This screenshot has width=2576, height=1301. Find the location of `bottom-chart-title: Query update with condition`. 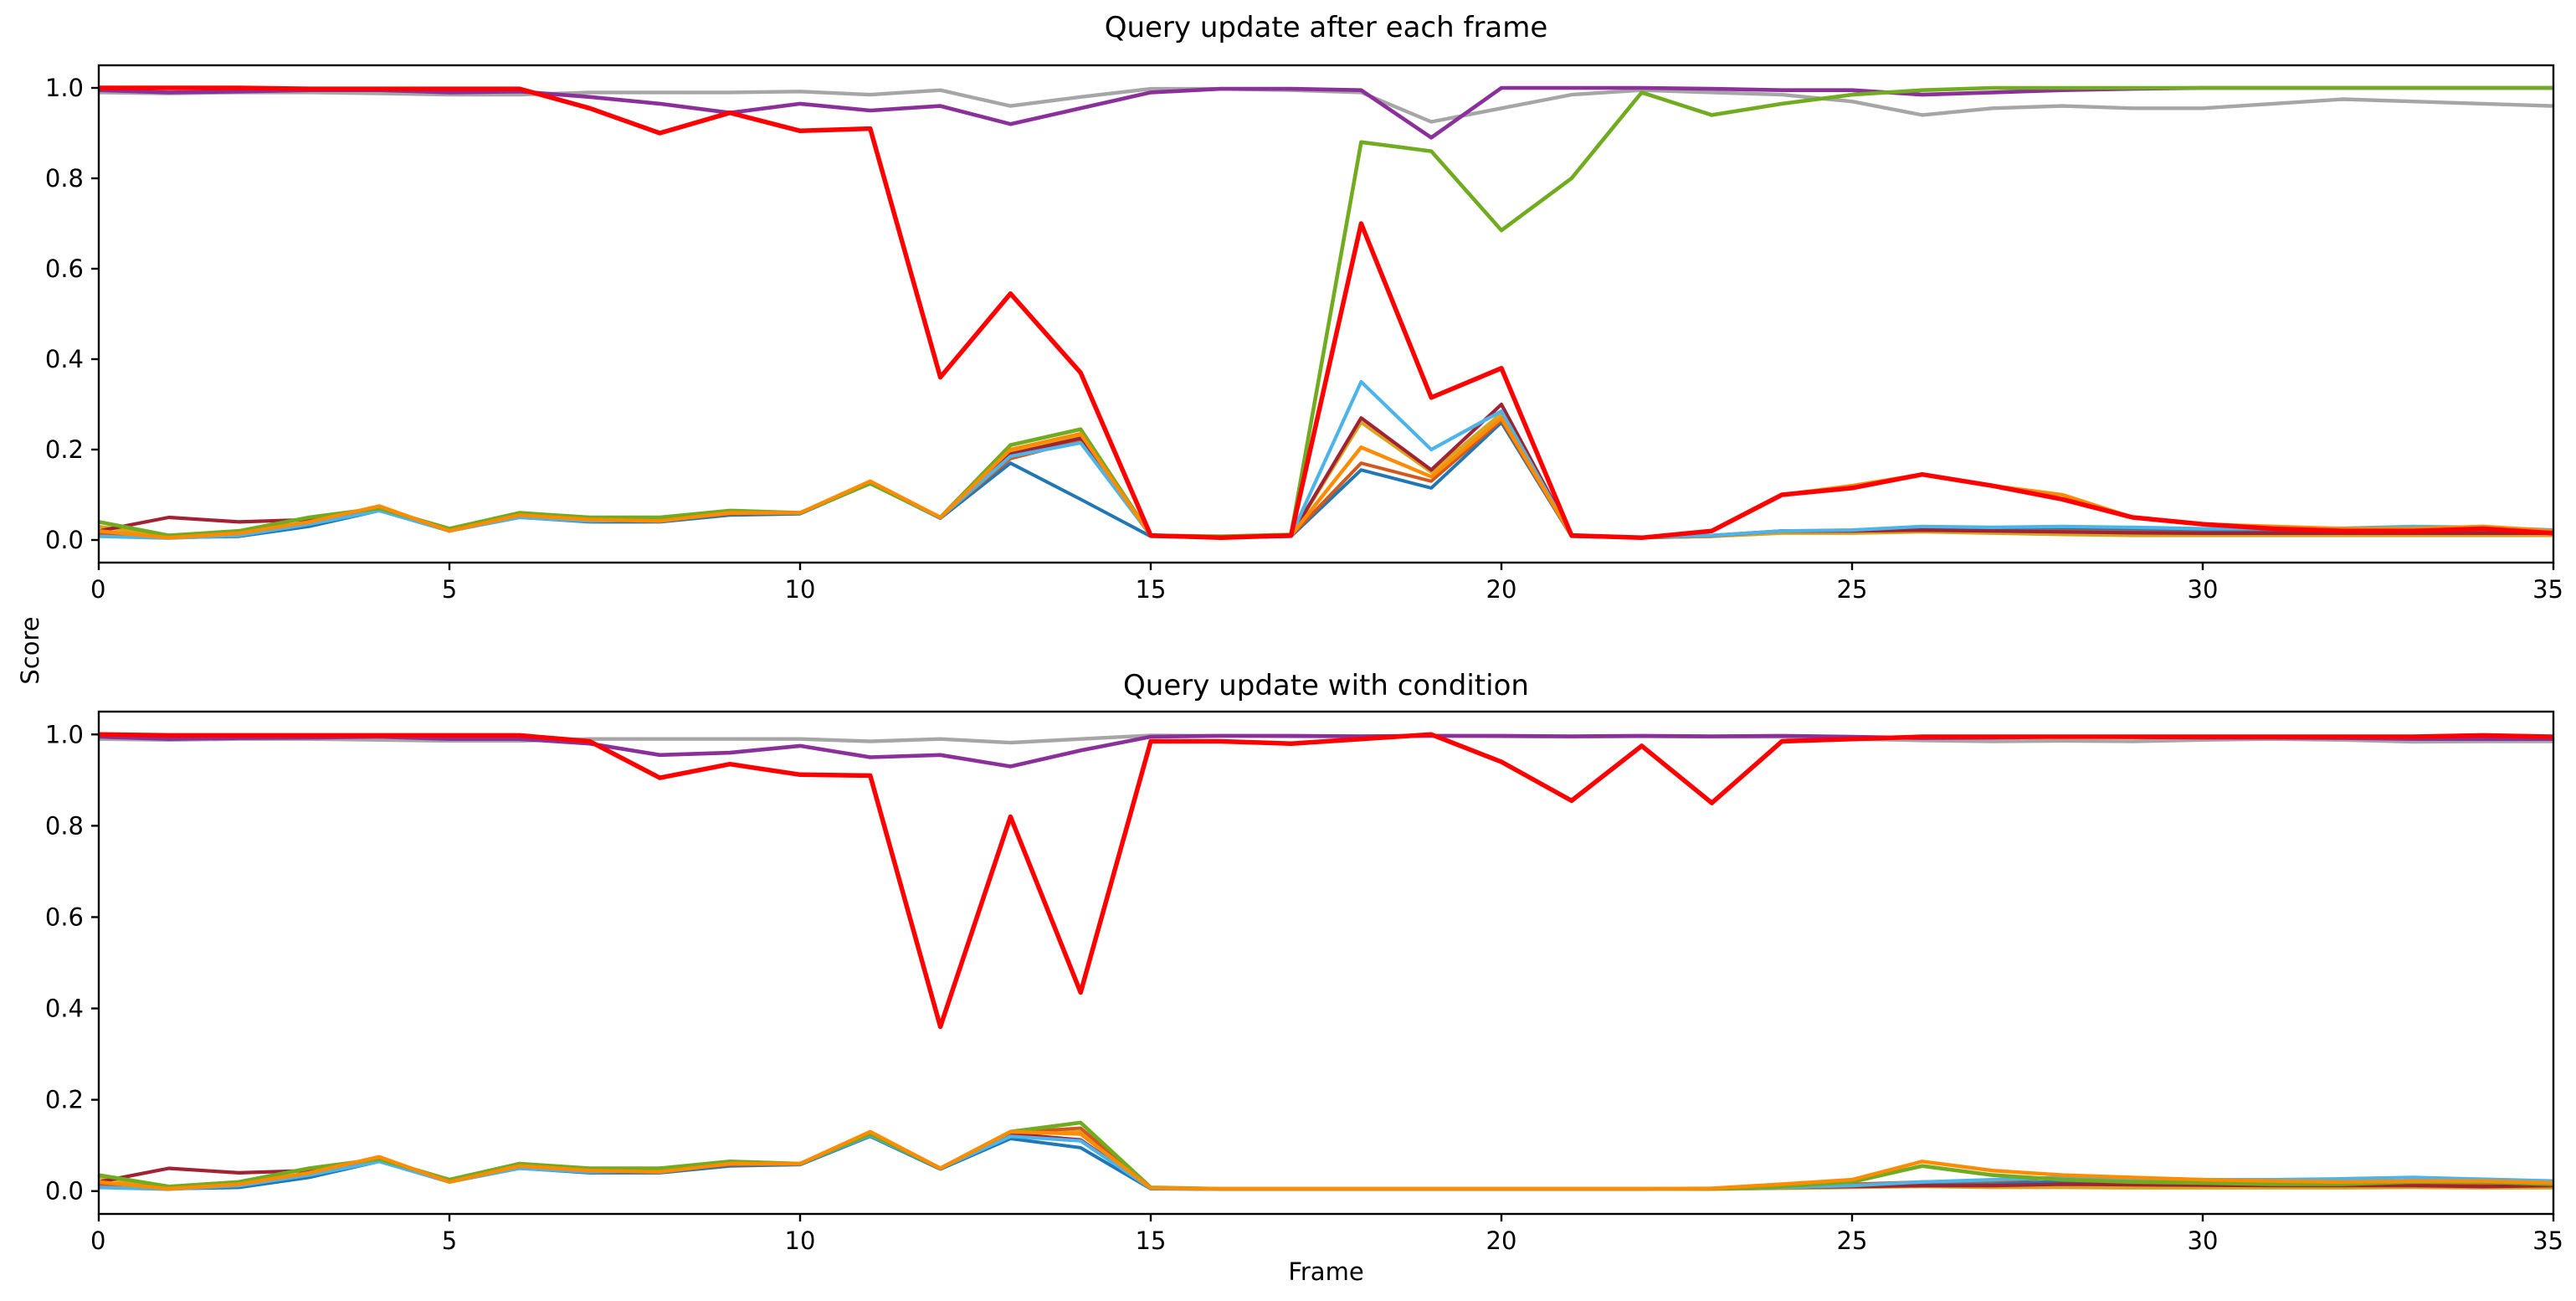

bottom-chart-title: Query update with condition is located at coordinates (1326, 686).